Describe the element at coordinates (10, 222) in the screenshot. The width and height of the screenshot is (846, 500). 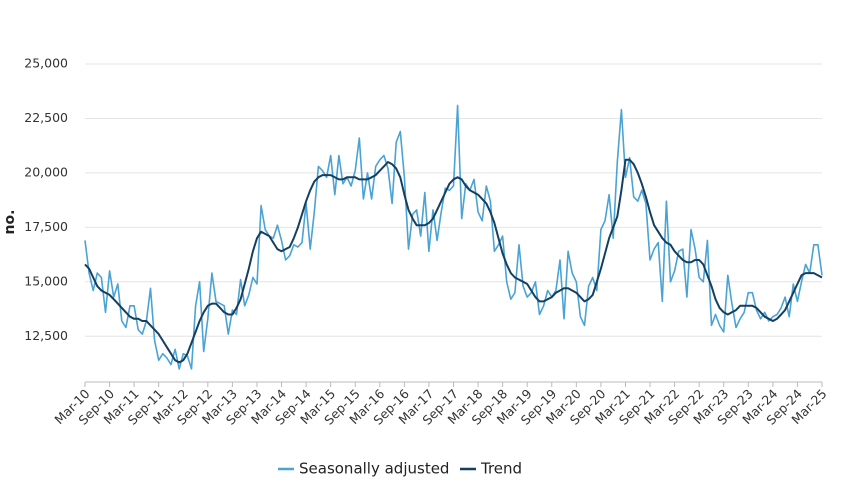
I see `y-axis-label: no.` at that location.